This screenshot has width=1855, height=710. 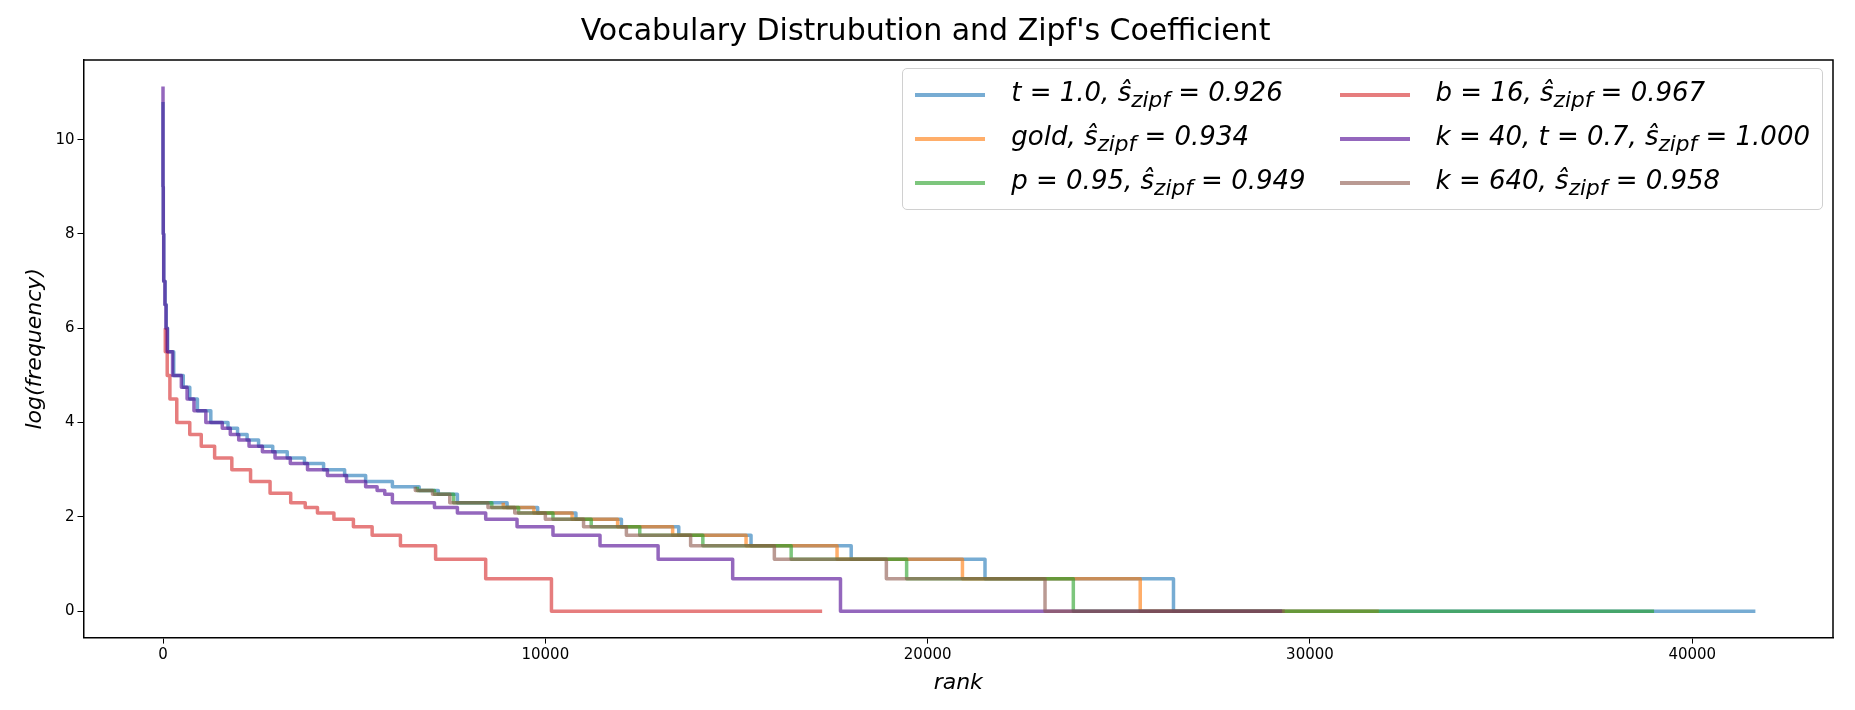 I want to click on x-tick-label: 10000, so click(x=545, y=654).